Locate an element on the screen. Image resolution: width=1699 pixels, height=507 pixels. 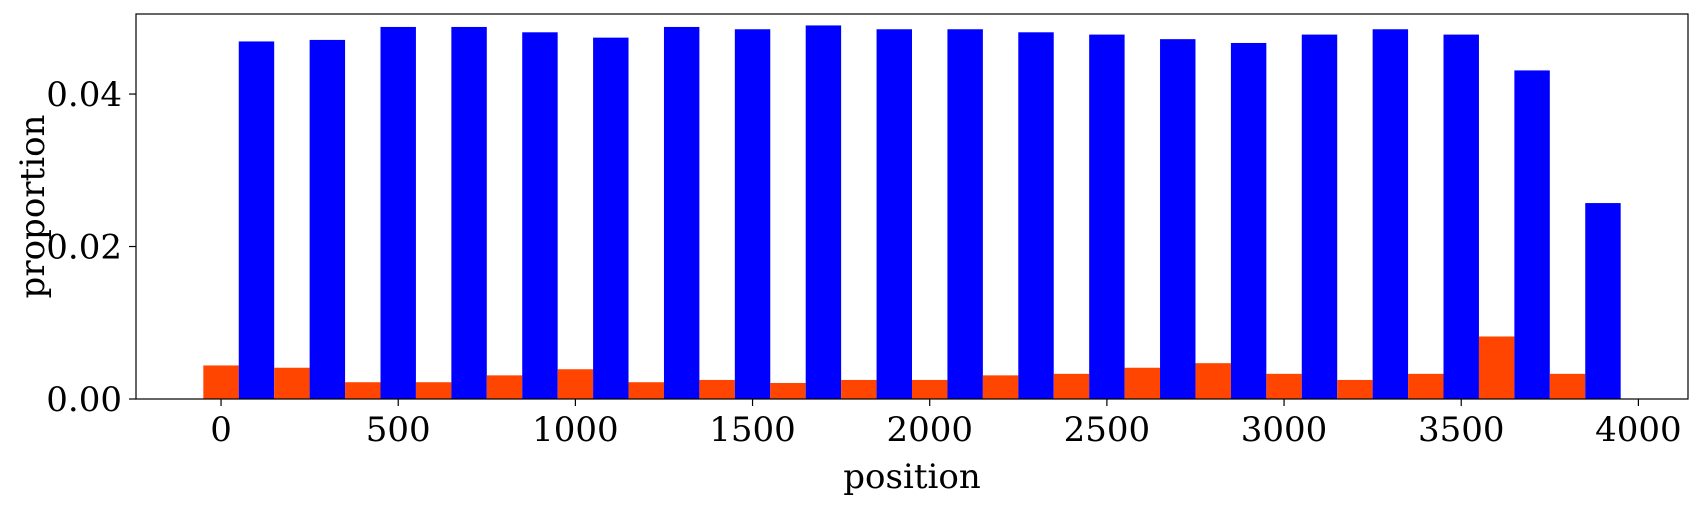
bar-series2-bin15 is located at coordinates (1248, 220).